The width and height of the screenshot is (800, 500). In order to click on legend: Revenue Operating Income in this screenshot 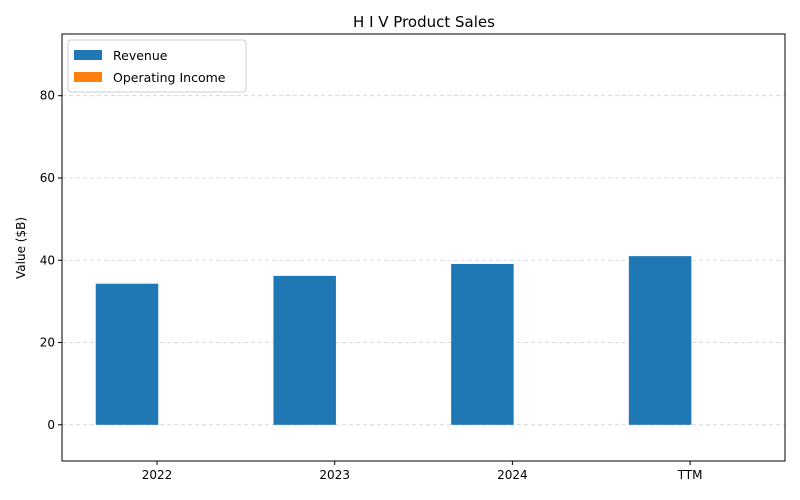, I will do `click(157, 66)`.